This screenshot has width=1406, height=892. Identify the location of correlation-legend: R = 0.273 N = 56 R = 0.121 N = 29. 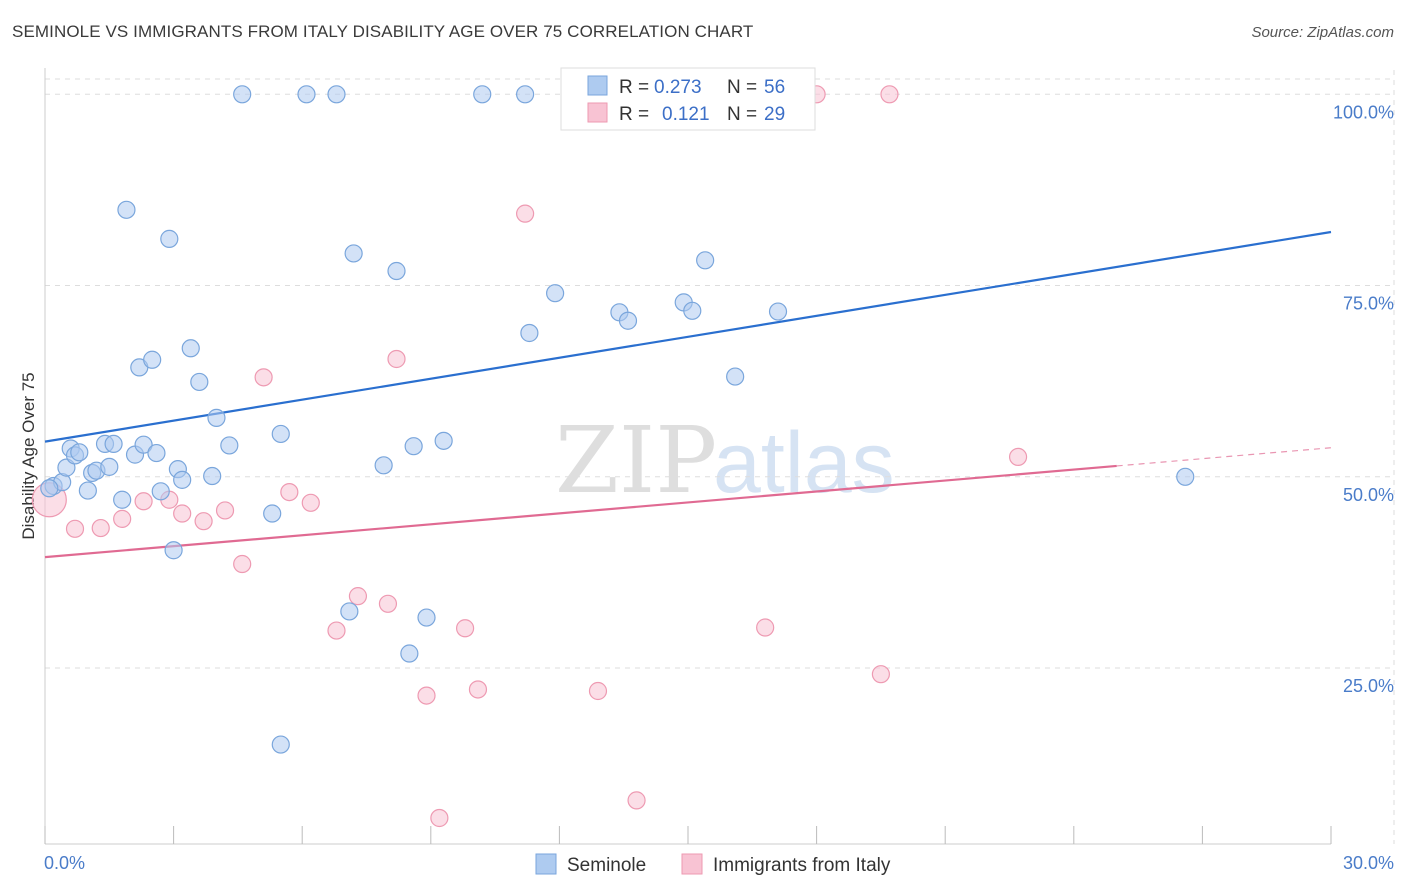
(688, 99).